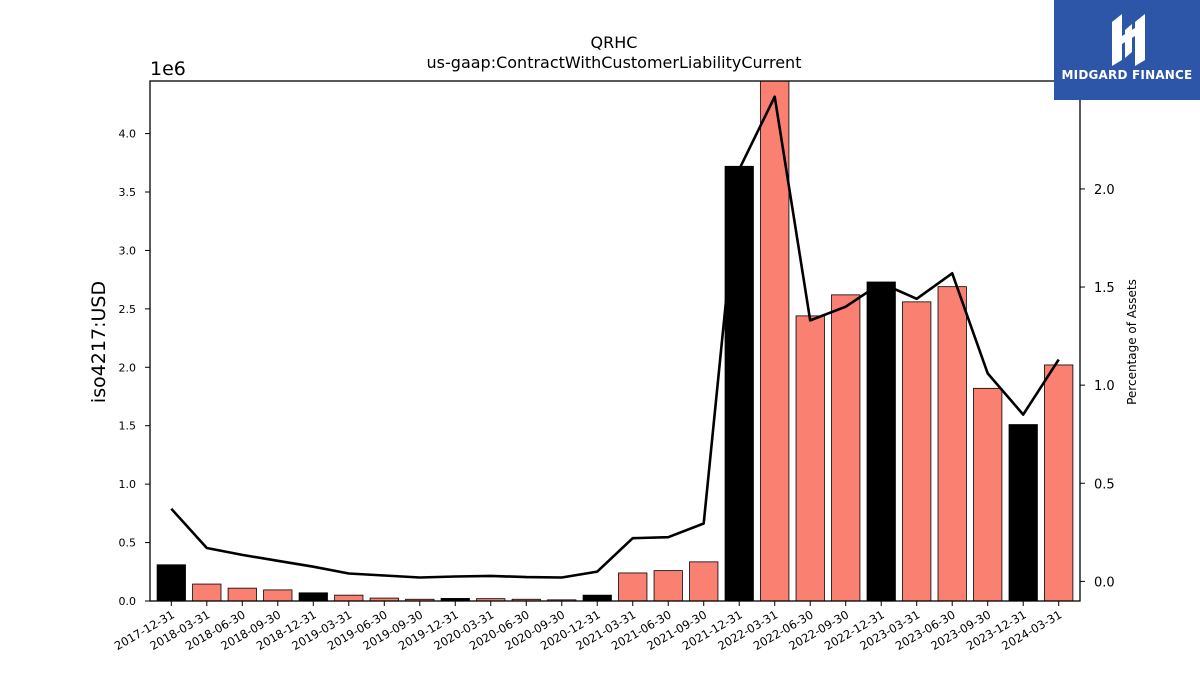 This screenshot has height=675, width=1200. I want to click on y-tick-label: 2.5, so click(128, 309).